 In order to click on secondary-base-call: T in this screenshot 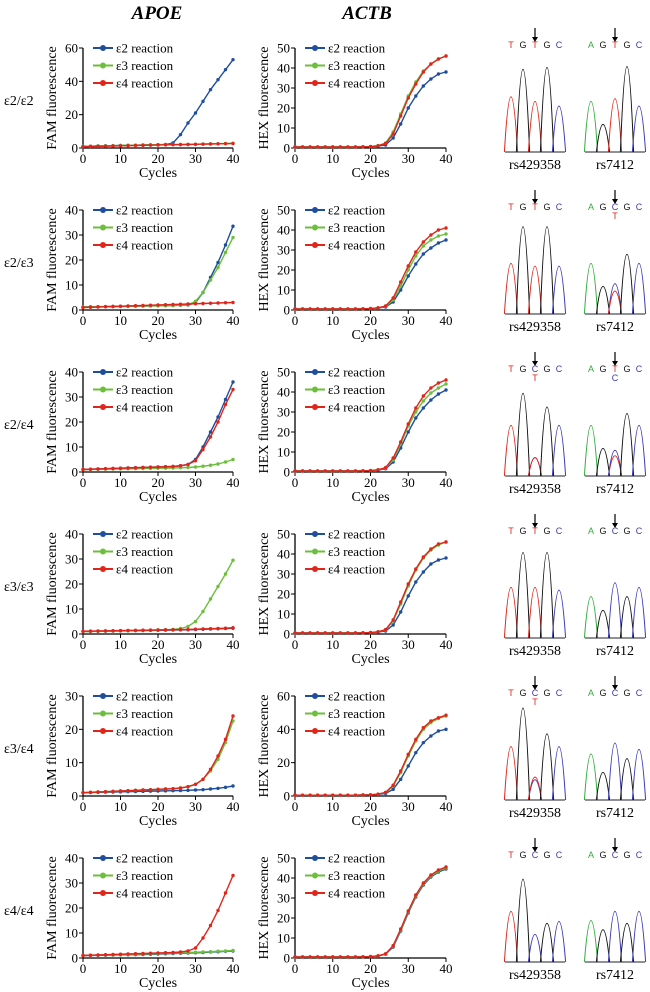, I will do `click(615, 216)`.